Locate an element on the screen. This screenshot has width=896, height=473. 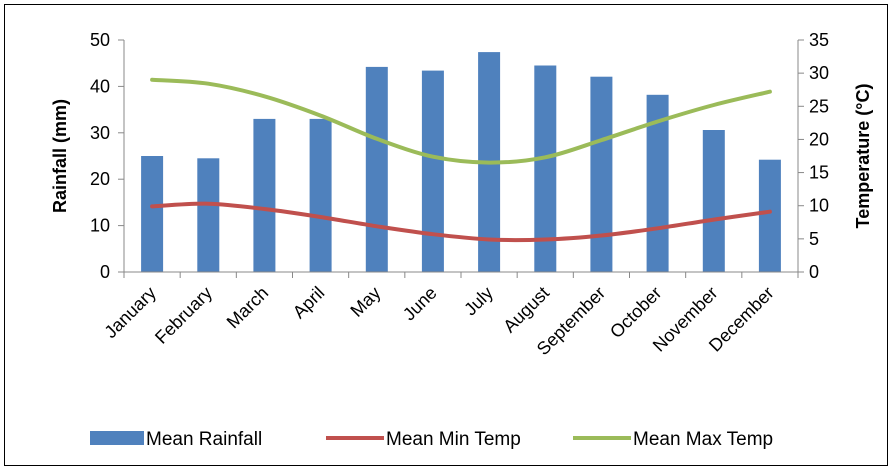
x-tick-label-february: February is located at coordinates (183, 315).